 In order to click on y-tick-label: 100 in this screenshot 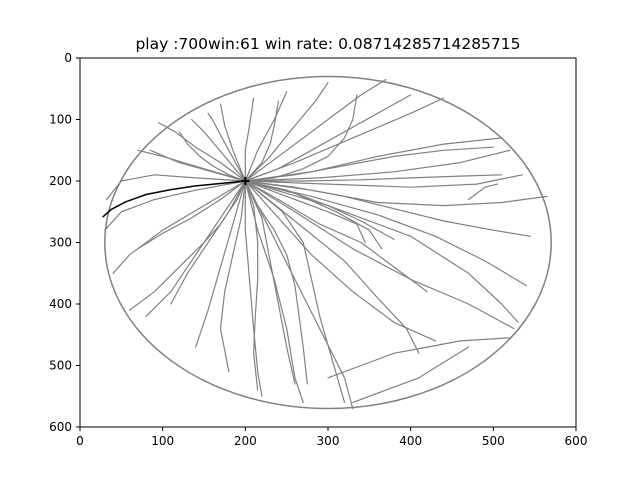, I will do `click(60, 120)`.